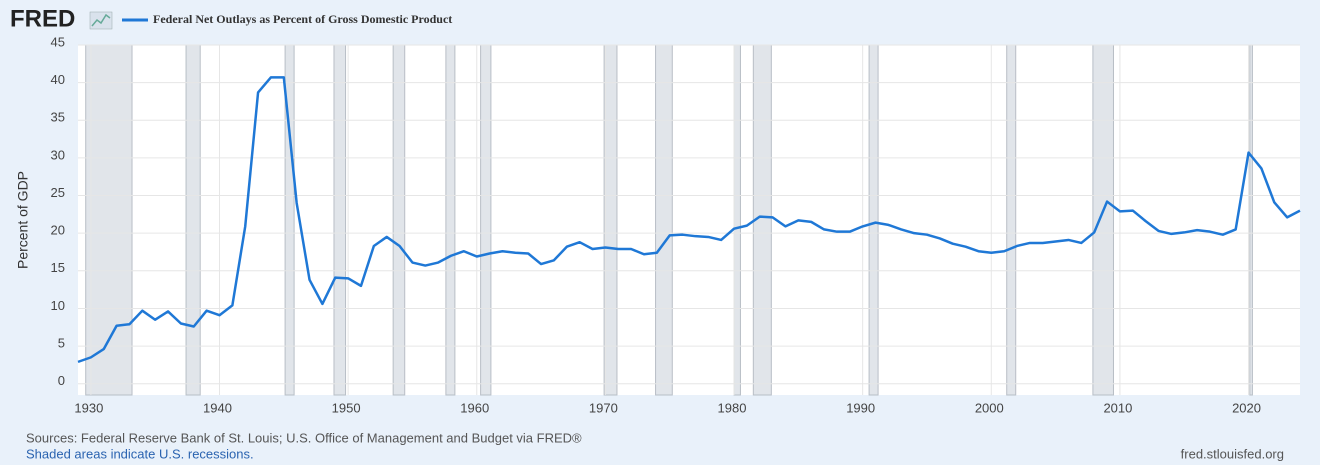 Image resolution: width=1320 pixels, height=465 pixels. Describe the element at coordinates (23, 220) in the screenshot. I see `y-axis-label: Percent of GDP` at that location.